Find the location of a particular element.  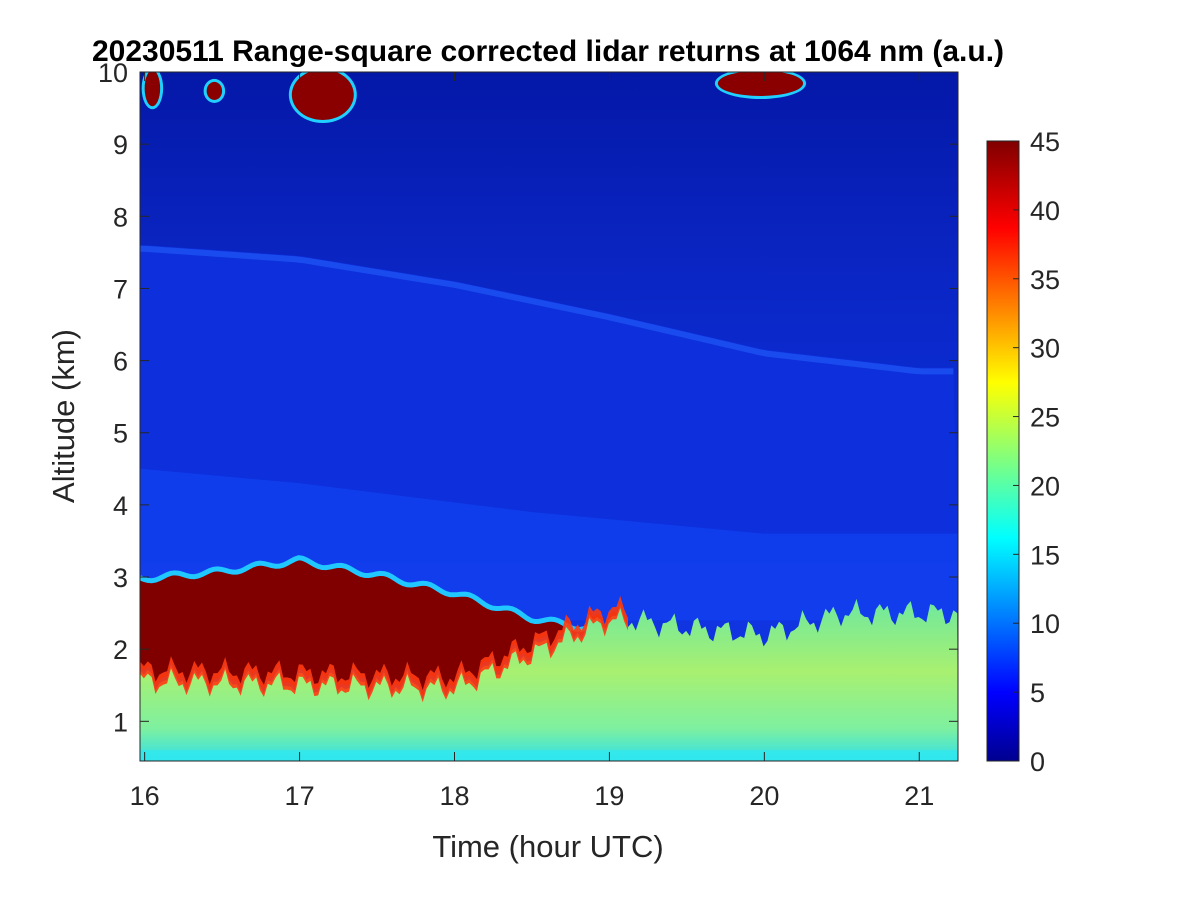

colorbar-tick-label: 30 is located at coordinates (1045, 349).